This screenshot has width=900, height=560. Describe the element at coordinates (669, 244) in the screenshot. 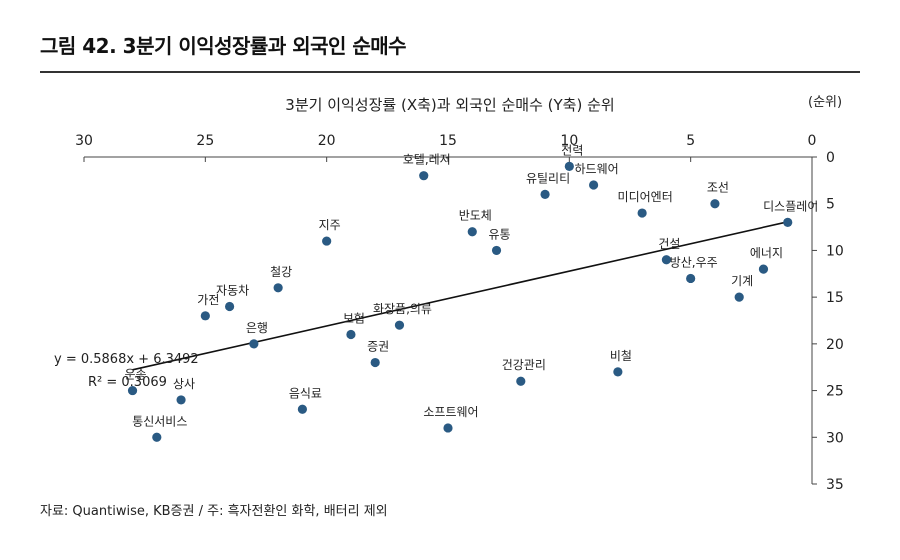

I see `data-point-label: 건설` at that location.